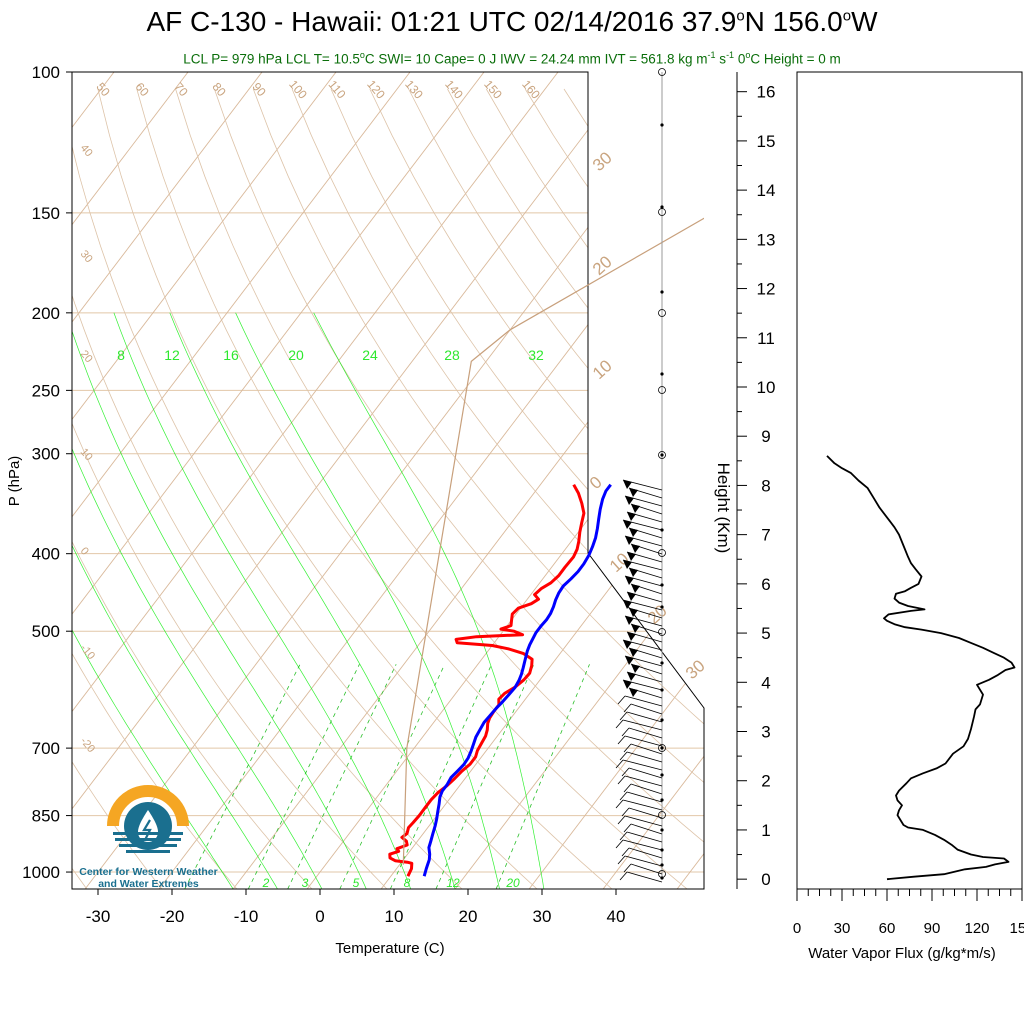 The image size is (1024, 1024). Describe the element at coordinates (148, 884) in the screenshot. I see `logo-caption-line-2: and Water Extremes` at that location.